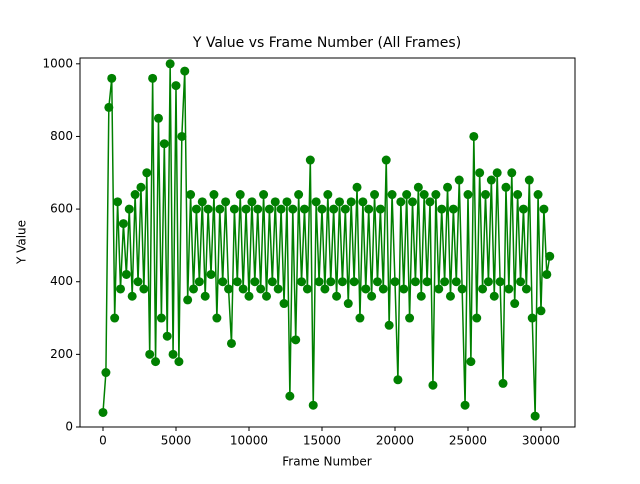  I want to click on y-tick-label: 800, so click(61, 136).